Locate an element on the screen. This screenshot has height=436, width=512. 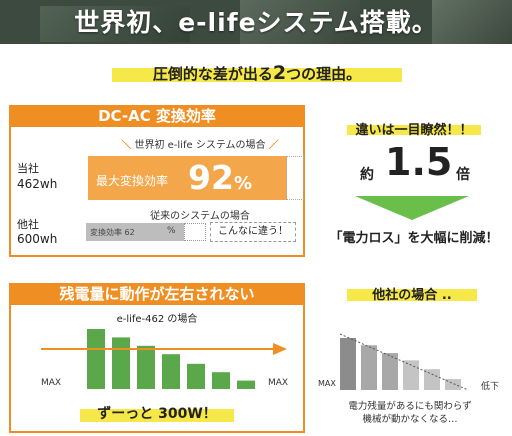
other-power-chart: MAX 低下 is located at coordinates (408, 362).